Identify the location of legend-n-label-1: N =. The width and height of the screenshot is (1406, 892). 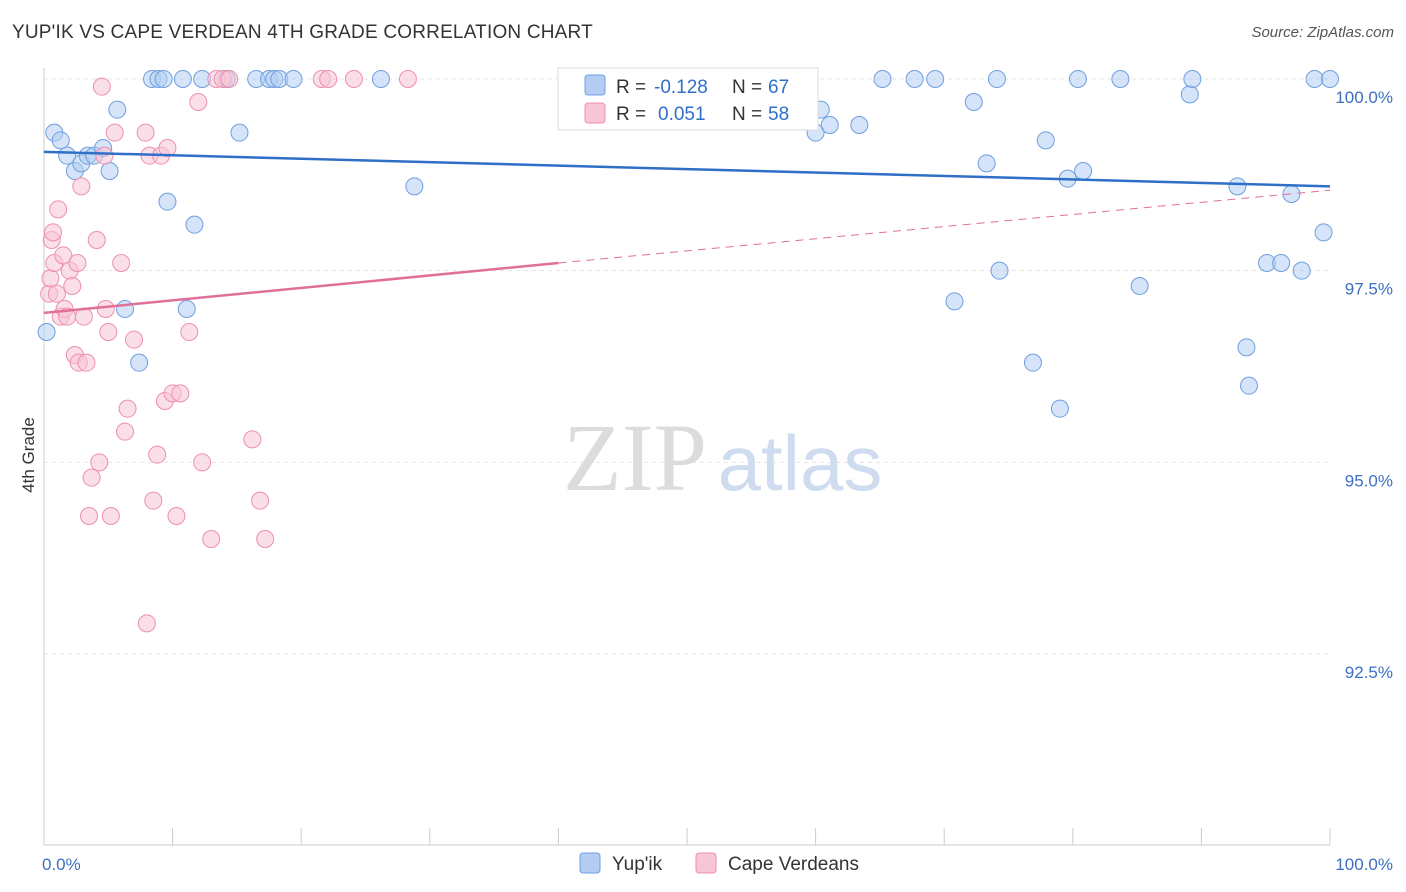
(747, 87).